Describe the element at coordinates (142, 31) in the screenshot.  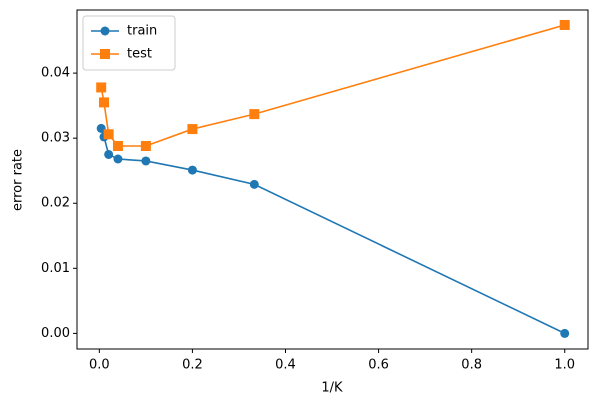
I see `legend-label: train` at that location.